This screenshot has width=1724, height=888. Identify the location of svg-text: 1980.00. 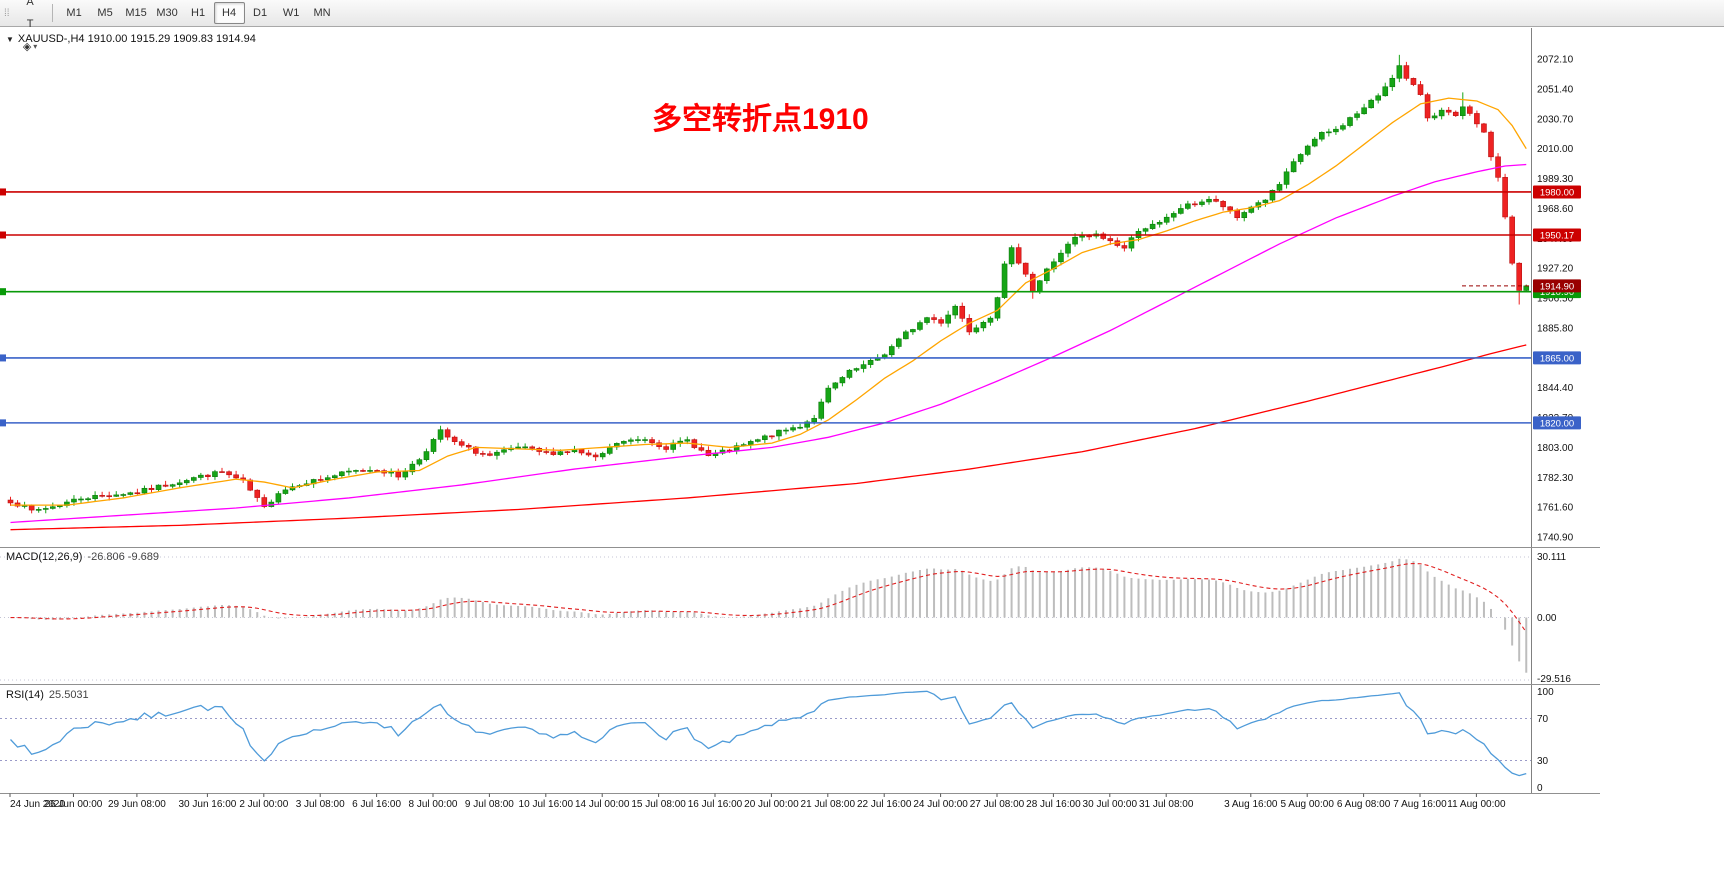
(1557, 192).